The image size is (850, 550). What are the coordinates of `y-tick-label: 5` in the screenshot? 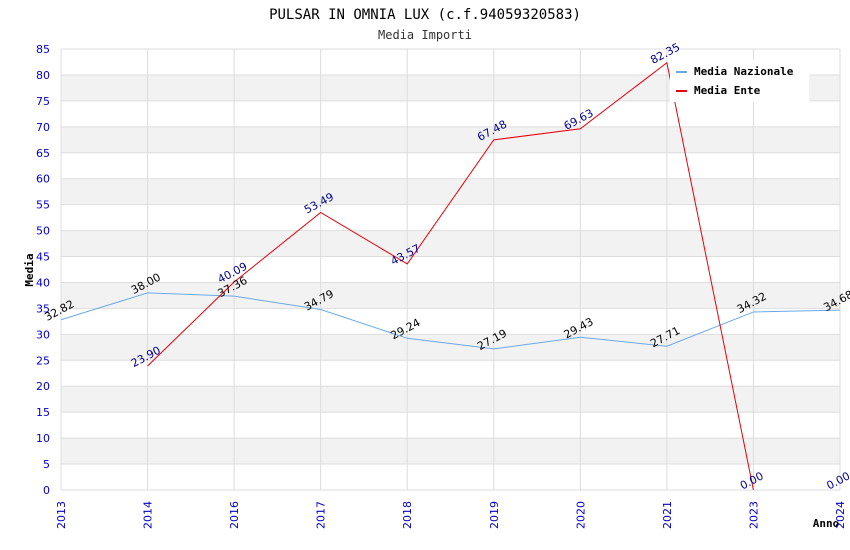 It's located at (46, 464).